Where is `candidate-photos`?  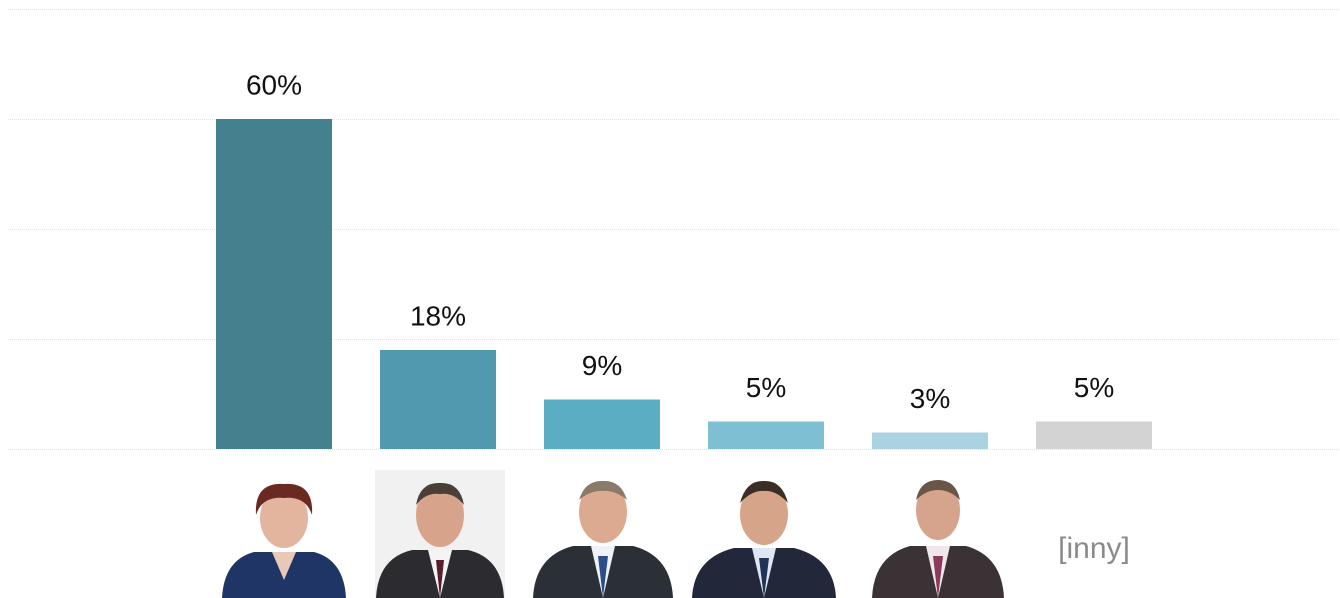
candidate-photos is located at coordinates (613, 534).